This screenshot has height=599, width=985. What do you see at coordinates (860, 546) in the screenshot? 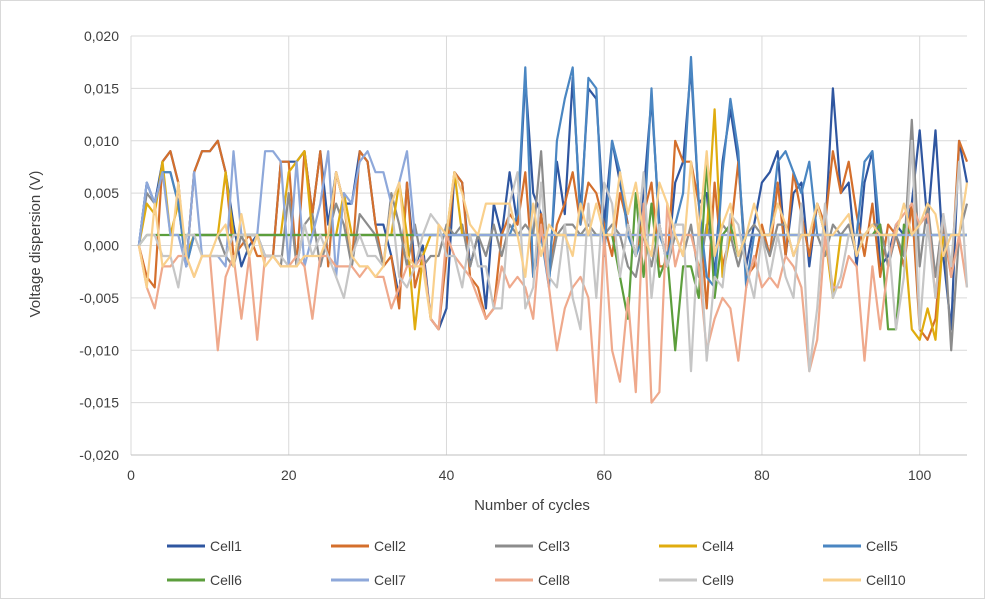
I see `legend-item-cell5: Cell5` at bounding box center [860, 546].